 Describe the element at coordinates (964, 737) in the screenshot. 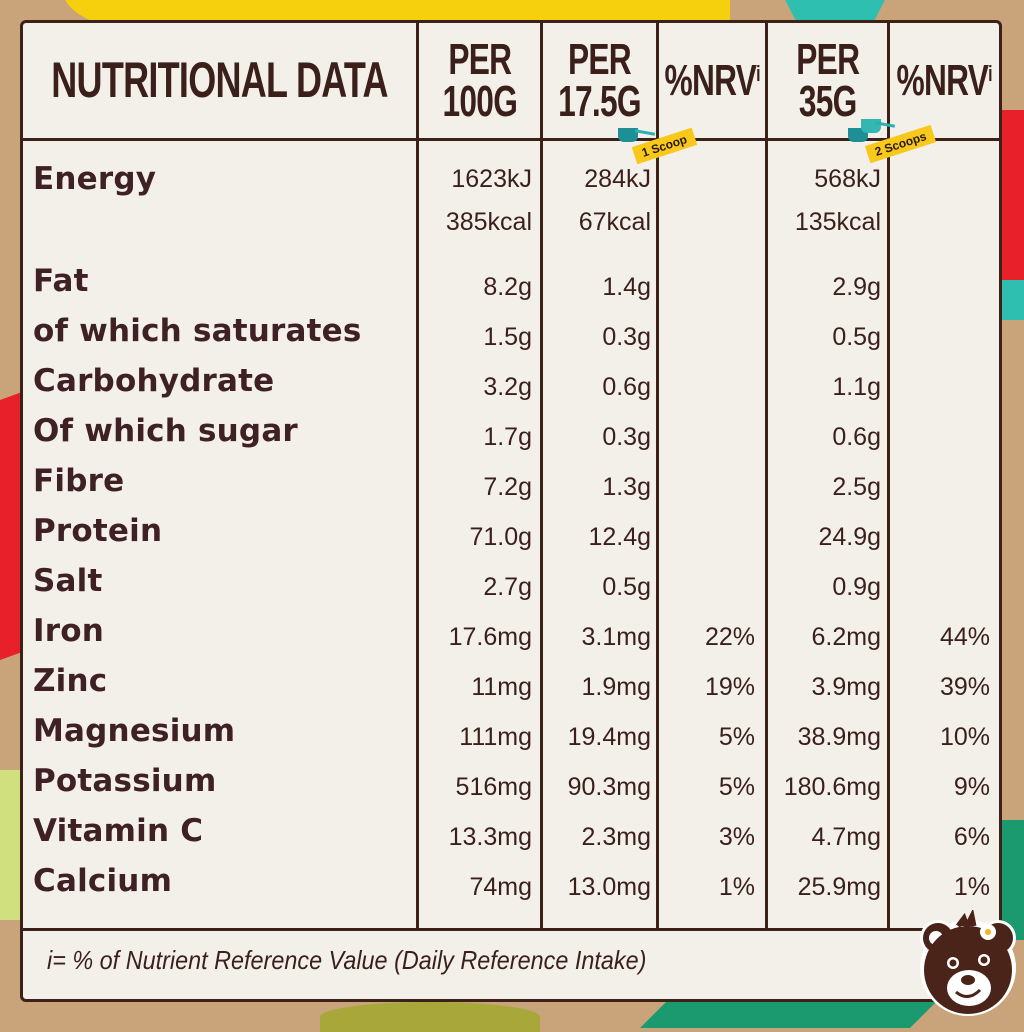

I see `nrv-35g: 10%` at that location.